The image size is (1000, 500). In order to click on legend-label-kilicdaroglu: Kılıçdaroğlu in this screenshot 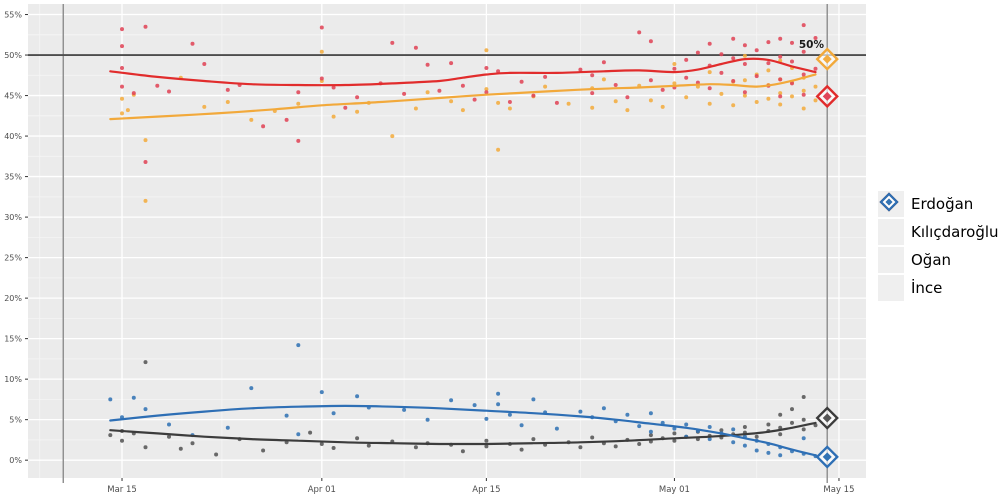, I will do `click(955, 231)`.